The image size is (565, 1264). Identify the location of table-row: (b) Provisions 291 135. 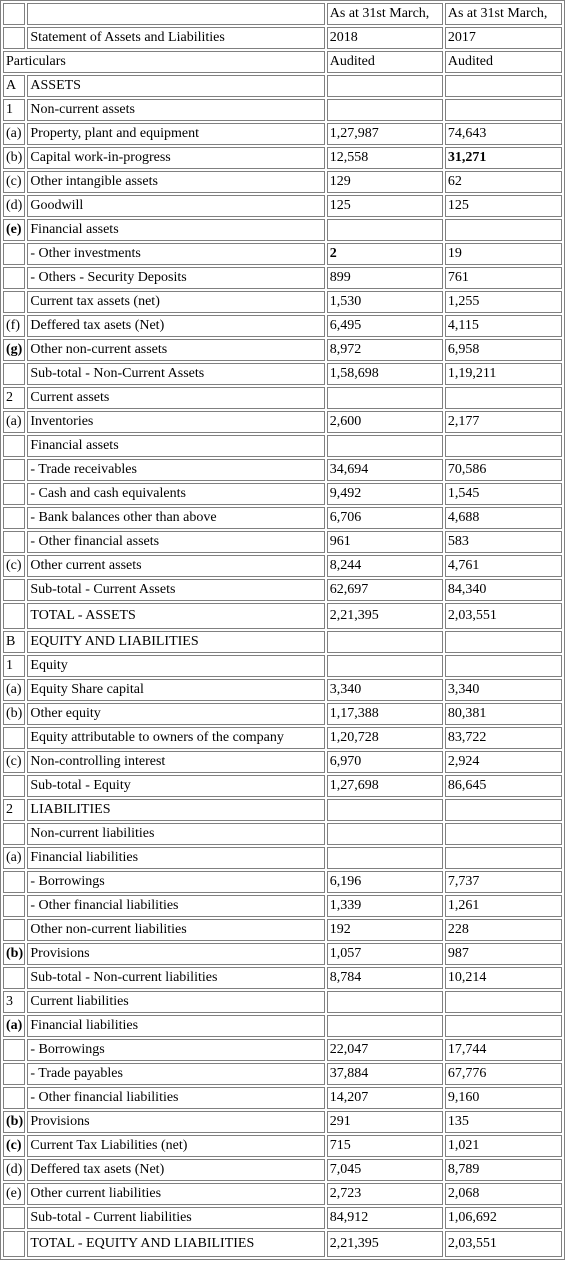
(282, 1122).